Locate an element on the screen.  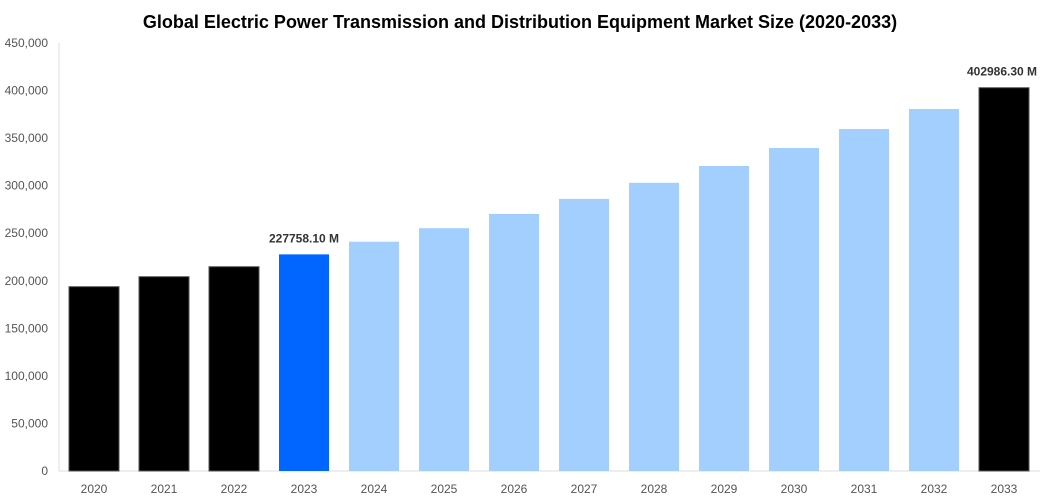
x-tick-label: 2032 is located at coordinates (934, 489).